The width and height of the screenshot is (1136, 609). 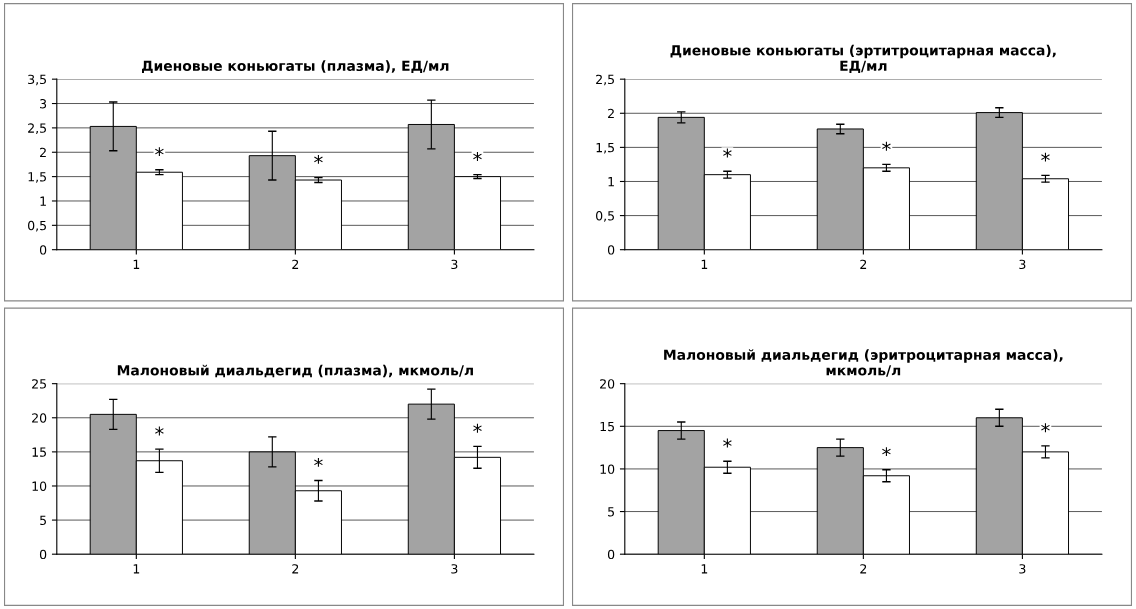 What do you see at coordinates (863, 363) in the screenshot?
I see `chart-title: Малоновый диальдегид (эритроцитарная масса), мкмоль/л` at bounding box center [863, 363].